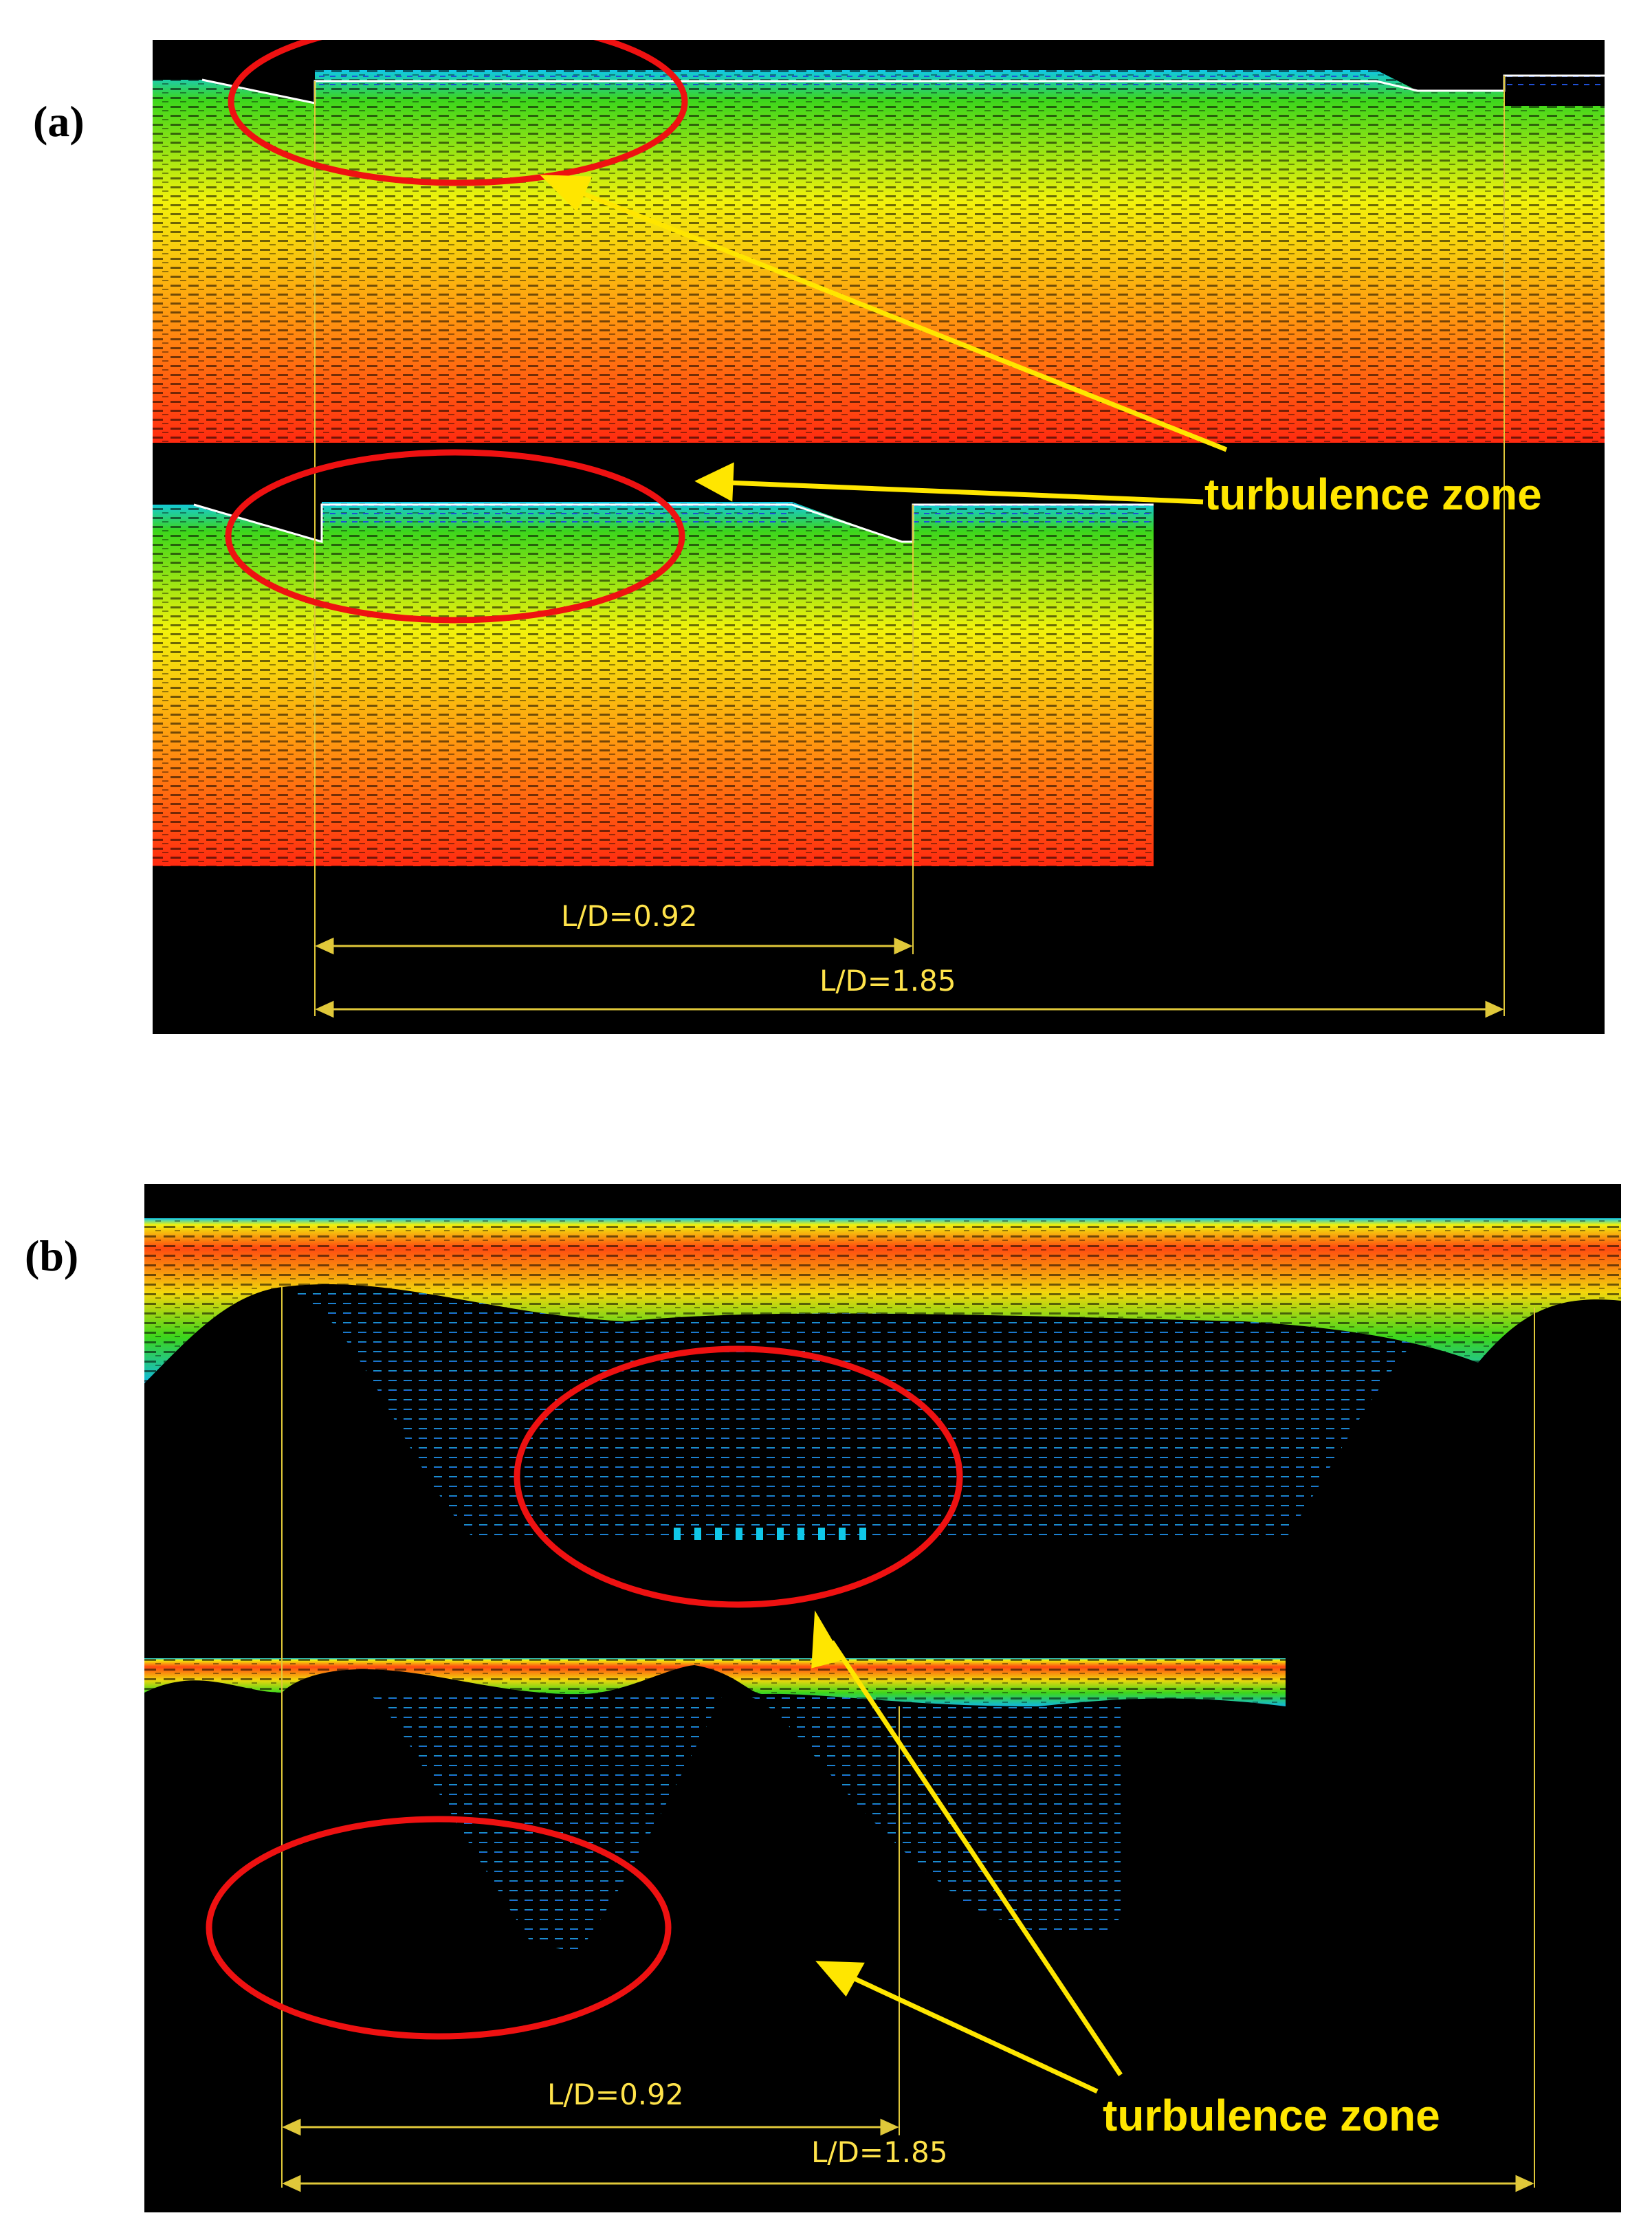 This screenshot has height=2222, width=1652. I want to click on panel-b-callout-text: turbulence zone, so click(1271, 2115).